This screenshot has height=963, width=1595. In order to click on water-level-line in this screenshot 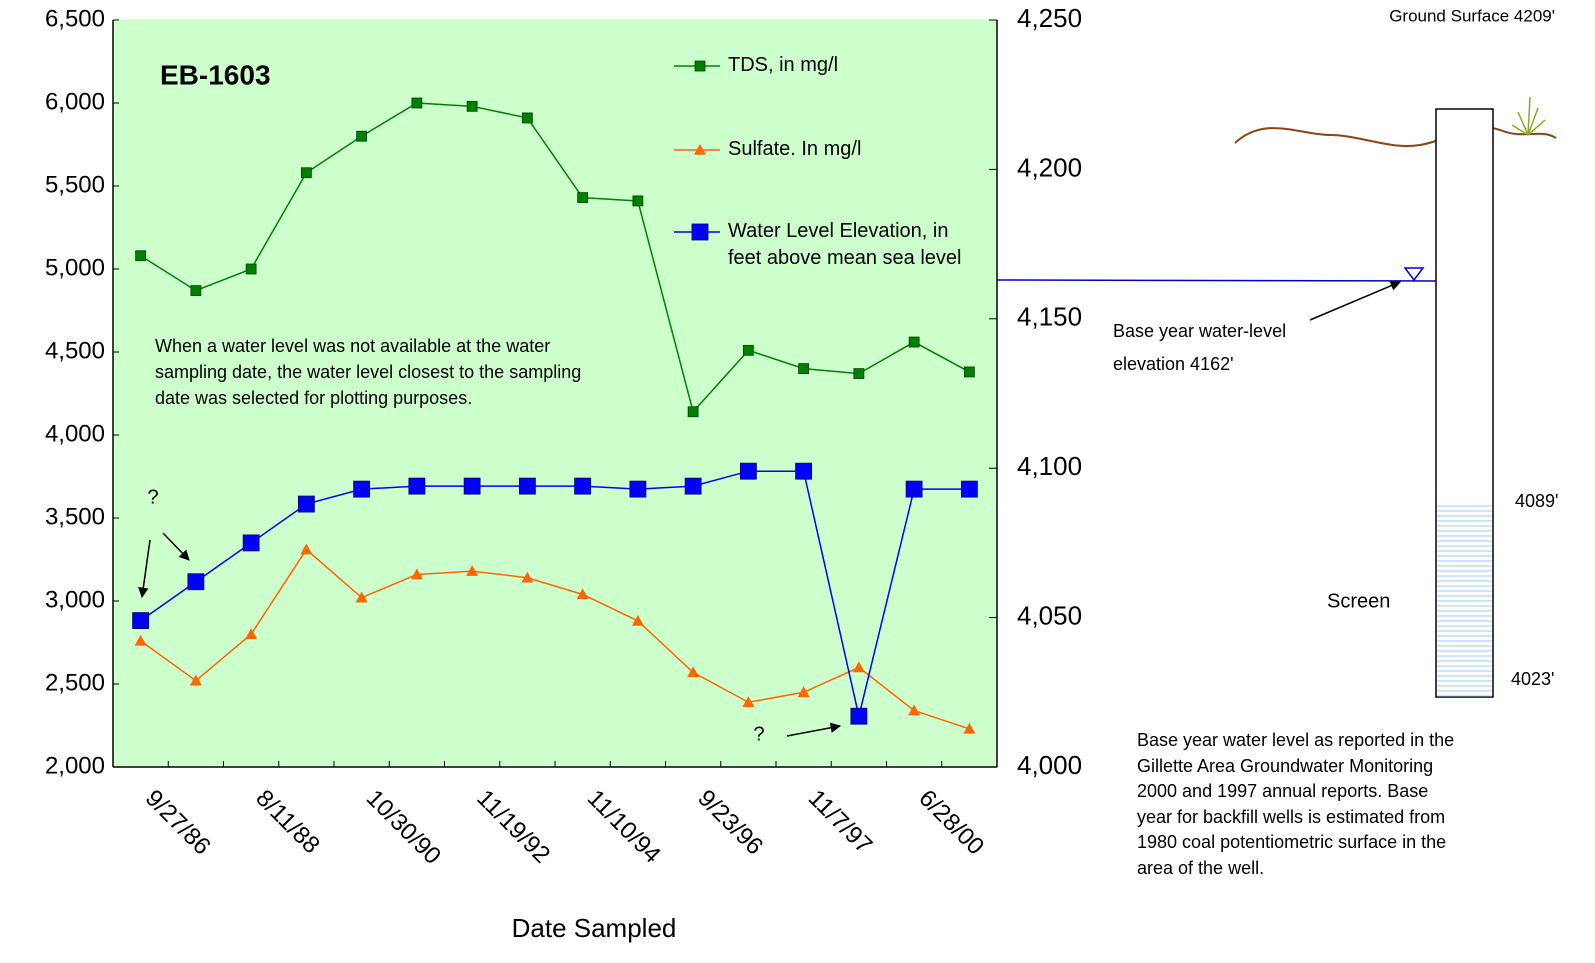, I will do `click(1216, 280)`.